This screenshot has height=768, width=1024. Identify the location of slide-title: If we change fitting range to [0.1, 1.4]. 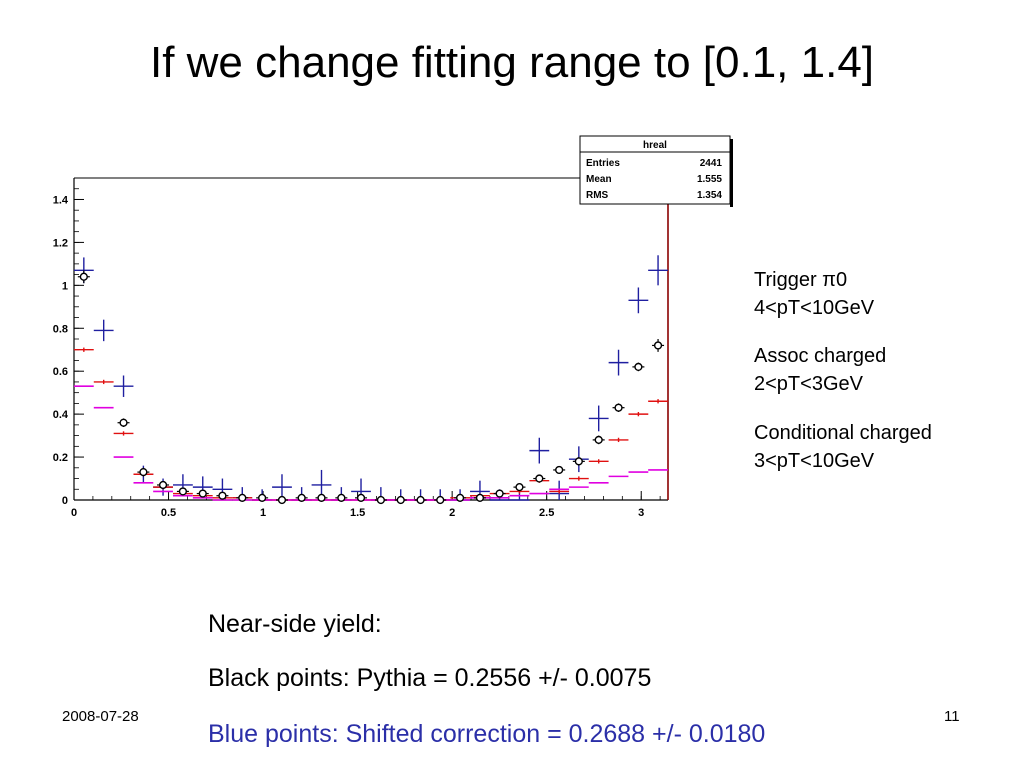
(512, 62).